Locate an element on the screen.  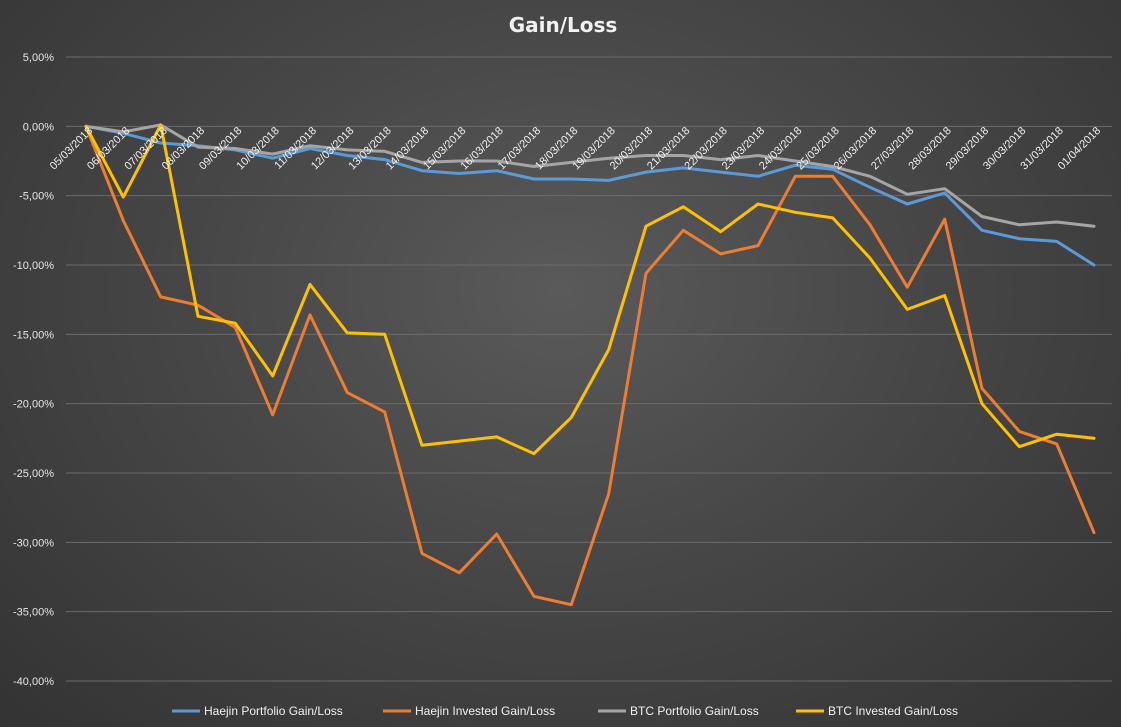
legend-label: Haejin Portfolio Gain/Loss is located at coordinates (273, 711).